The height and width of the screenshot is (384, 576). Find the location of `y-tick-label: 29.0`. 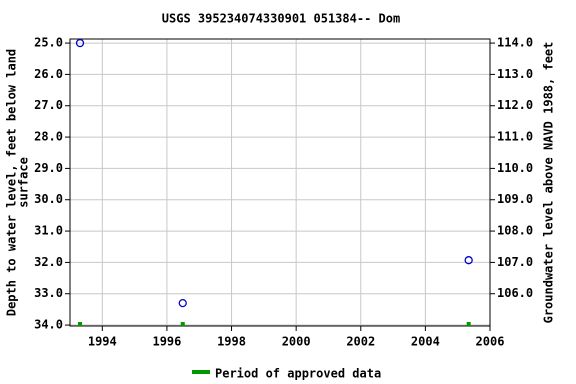

y-tick-label: 29.0 is located at coordinates (48, 168).